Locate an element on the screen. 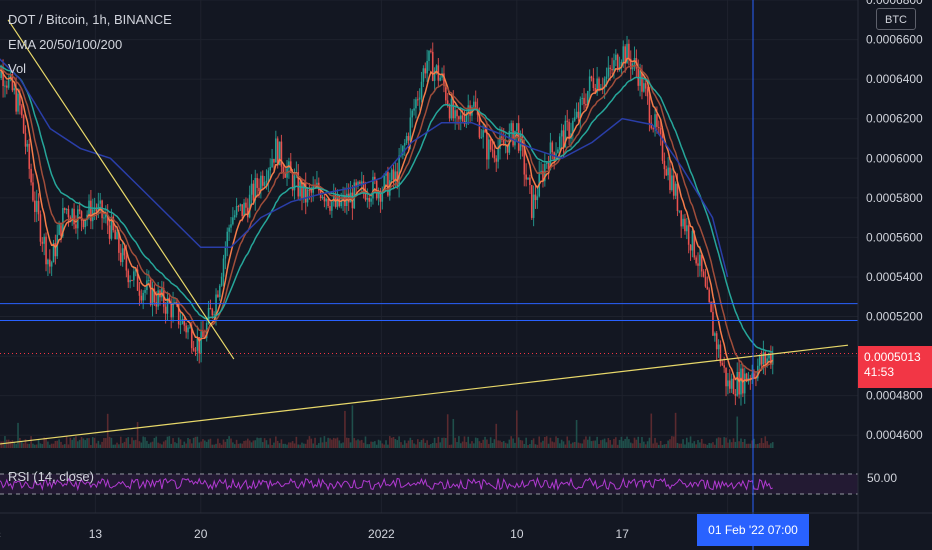 This screenshot has height=550, width=932. rsi-legend: RSI (14, close) is located at coordinates (51, 476).